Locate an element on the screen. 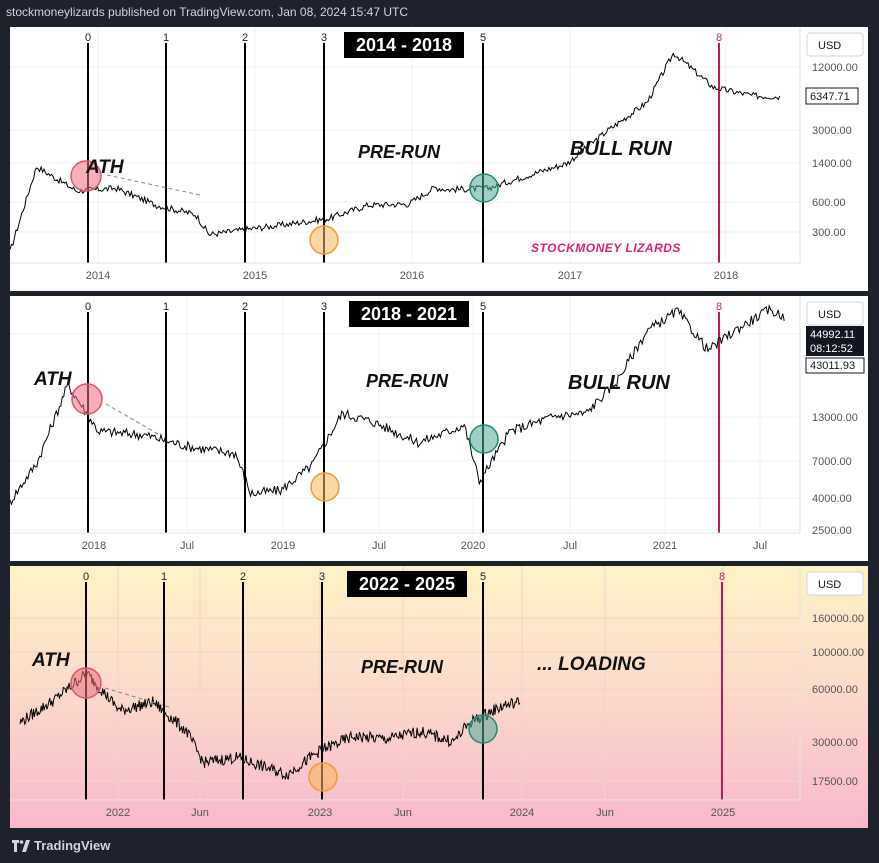  price-series-line is located at coordinates (270, 725).